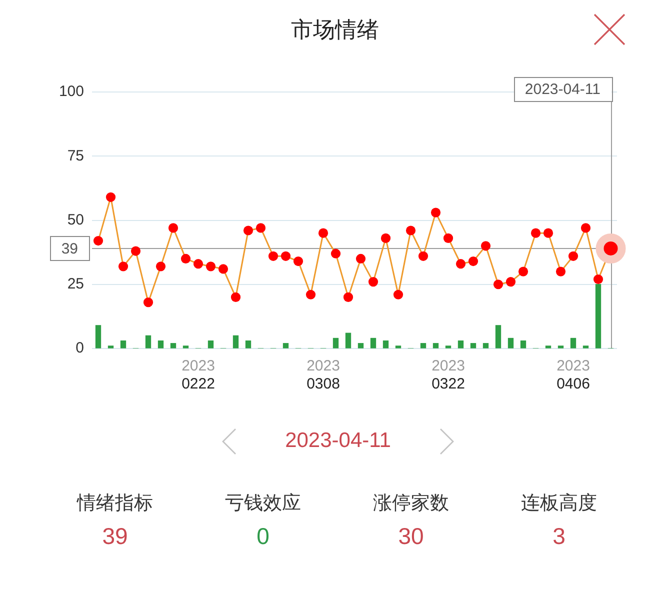  Describe the element at coordinates (115, 504) in the screenshot. I see `category-label: 情绪指标` at that location.